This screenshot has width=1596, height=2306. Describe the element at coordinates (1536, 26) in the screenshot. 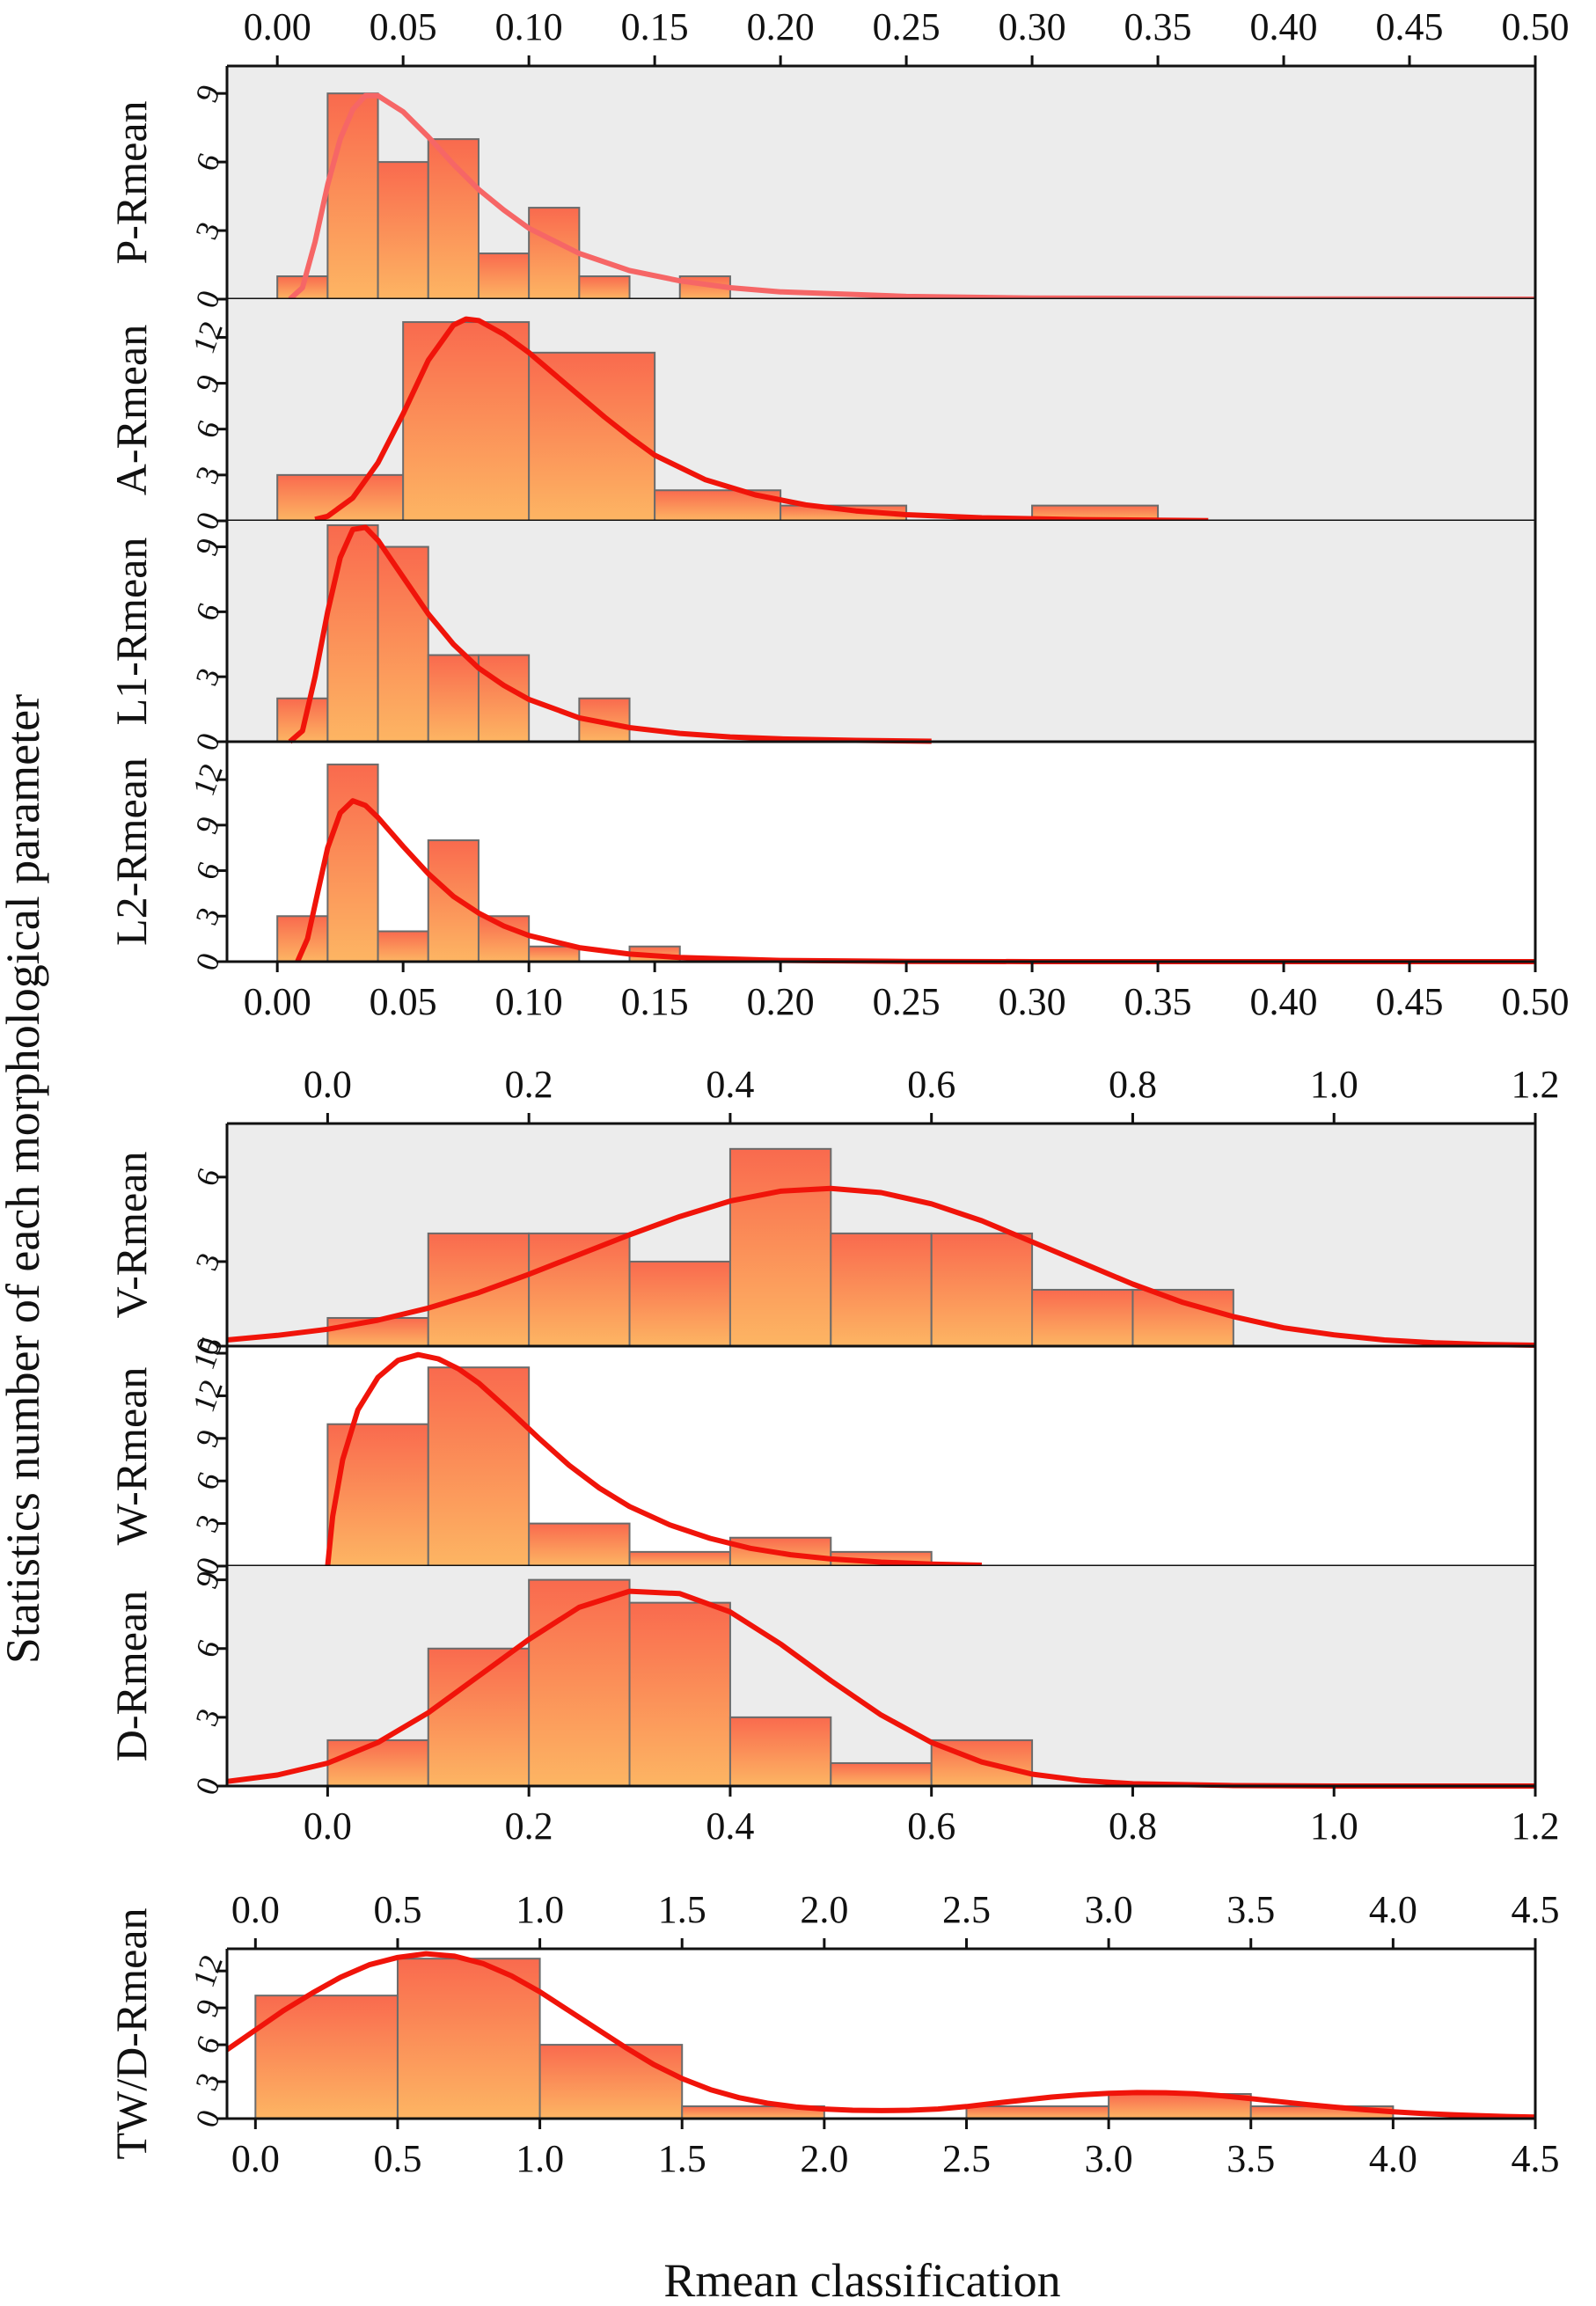

I see `top-x-tick-label: 0.50` at that location.